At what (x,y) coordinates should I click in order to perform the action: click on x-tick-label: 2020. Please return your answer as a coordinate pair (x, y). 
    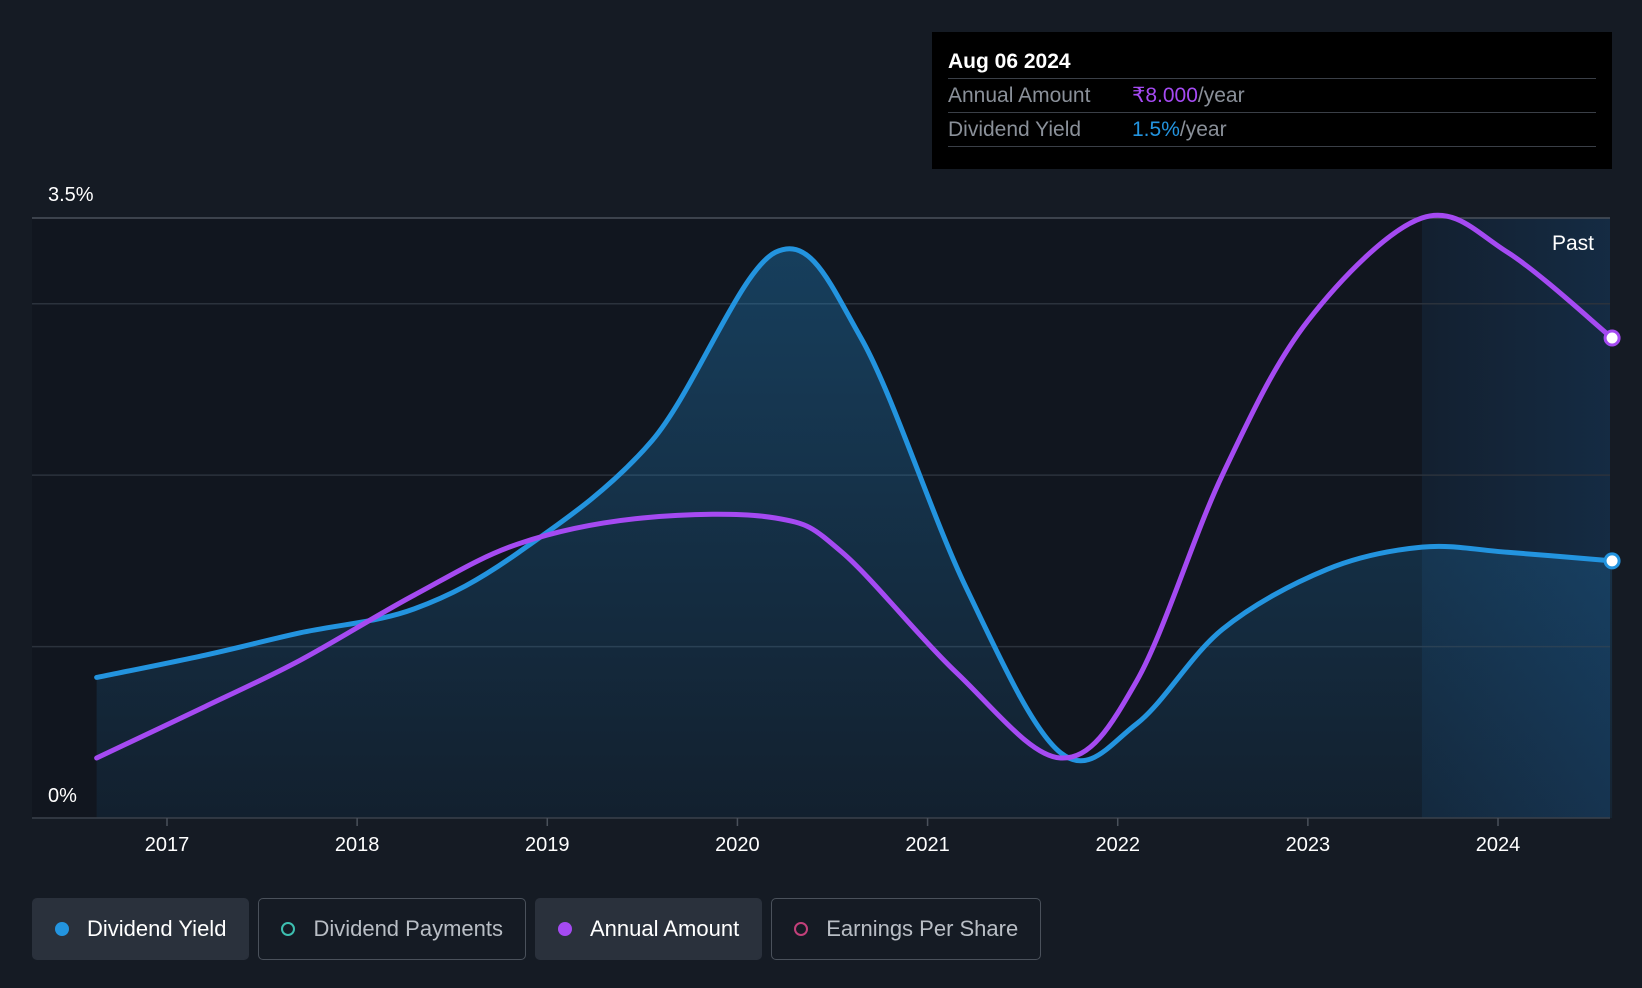
    Looking at the image, I should click on (737, 845).